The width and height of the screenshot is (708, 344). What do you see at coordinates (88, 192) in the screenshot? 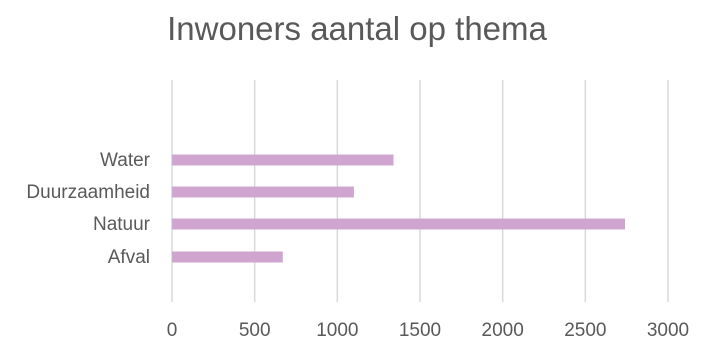
I see `category-label-duurzaamheid: Duurzaamheid` at bounding box center [88, 192].